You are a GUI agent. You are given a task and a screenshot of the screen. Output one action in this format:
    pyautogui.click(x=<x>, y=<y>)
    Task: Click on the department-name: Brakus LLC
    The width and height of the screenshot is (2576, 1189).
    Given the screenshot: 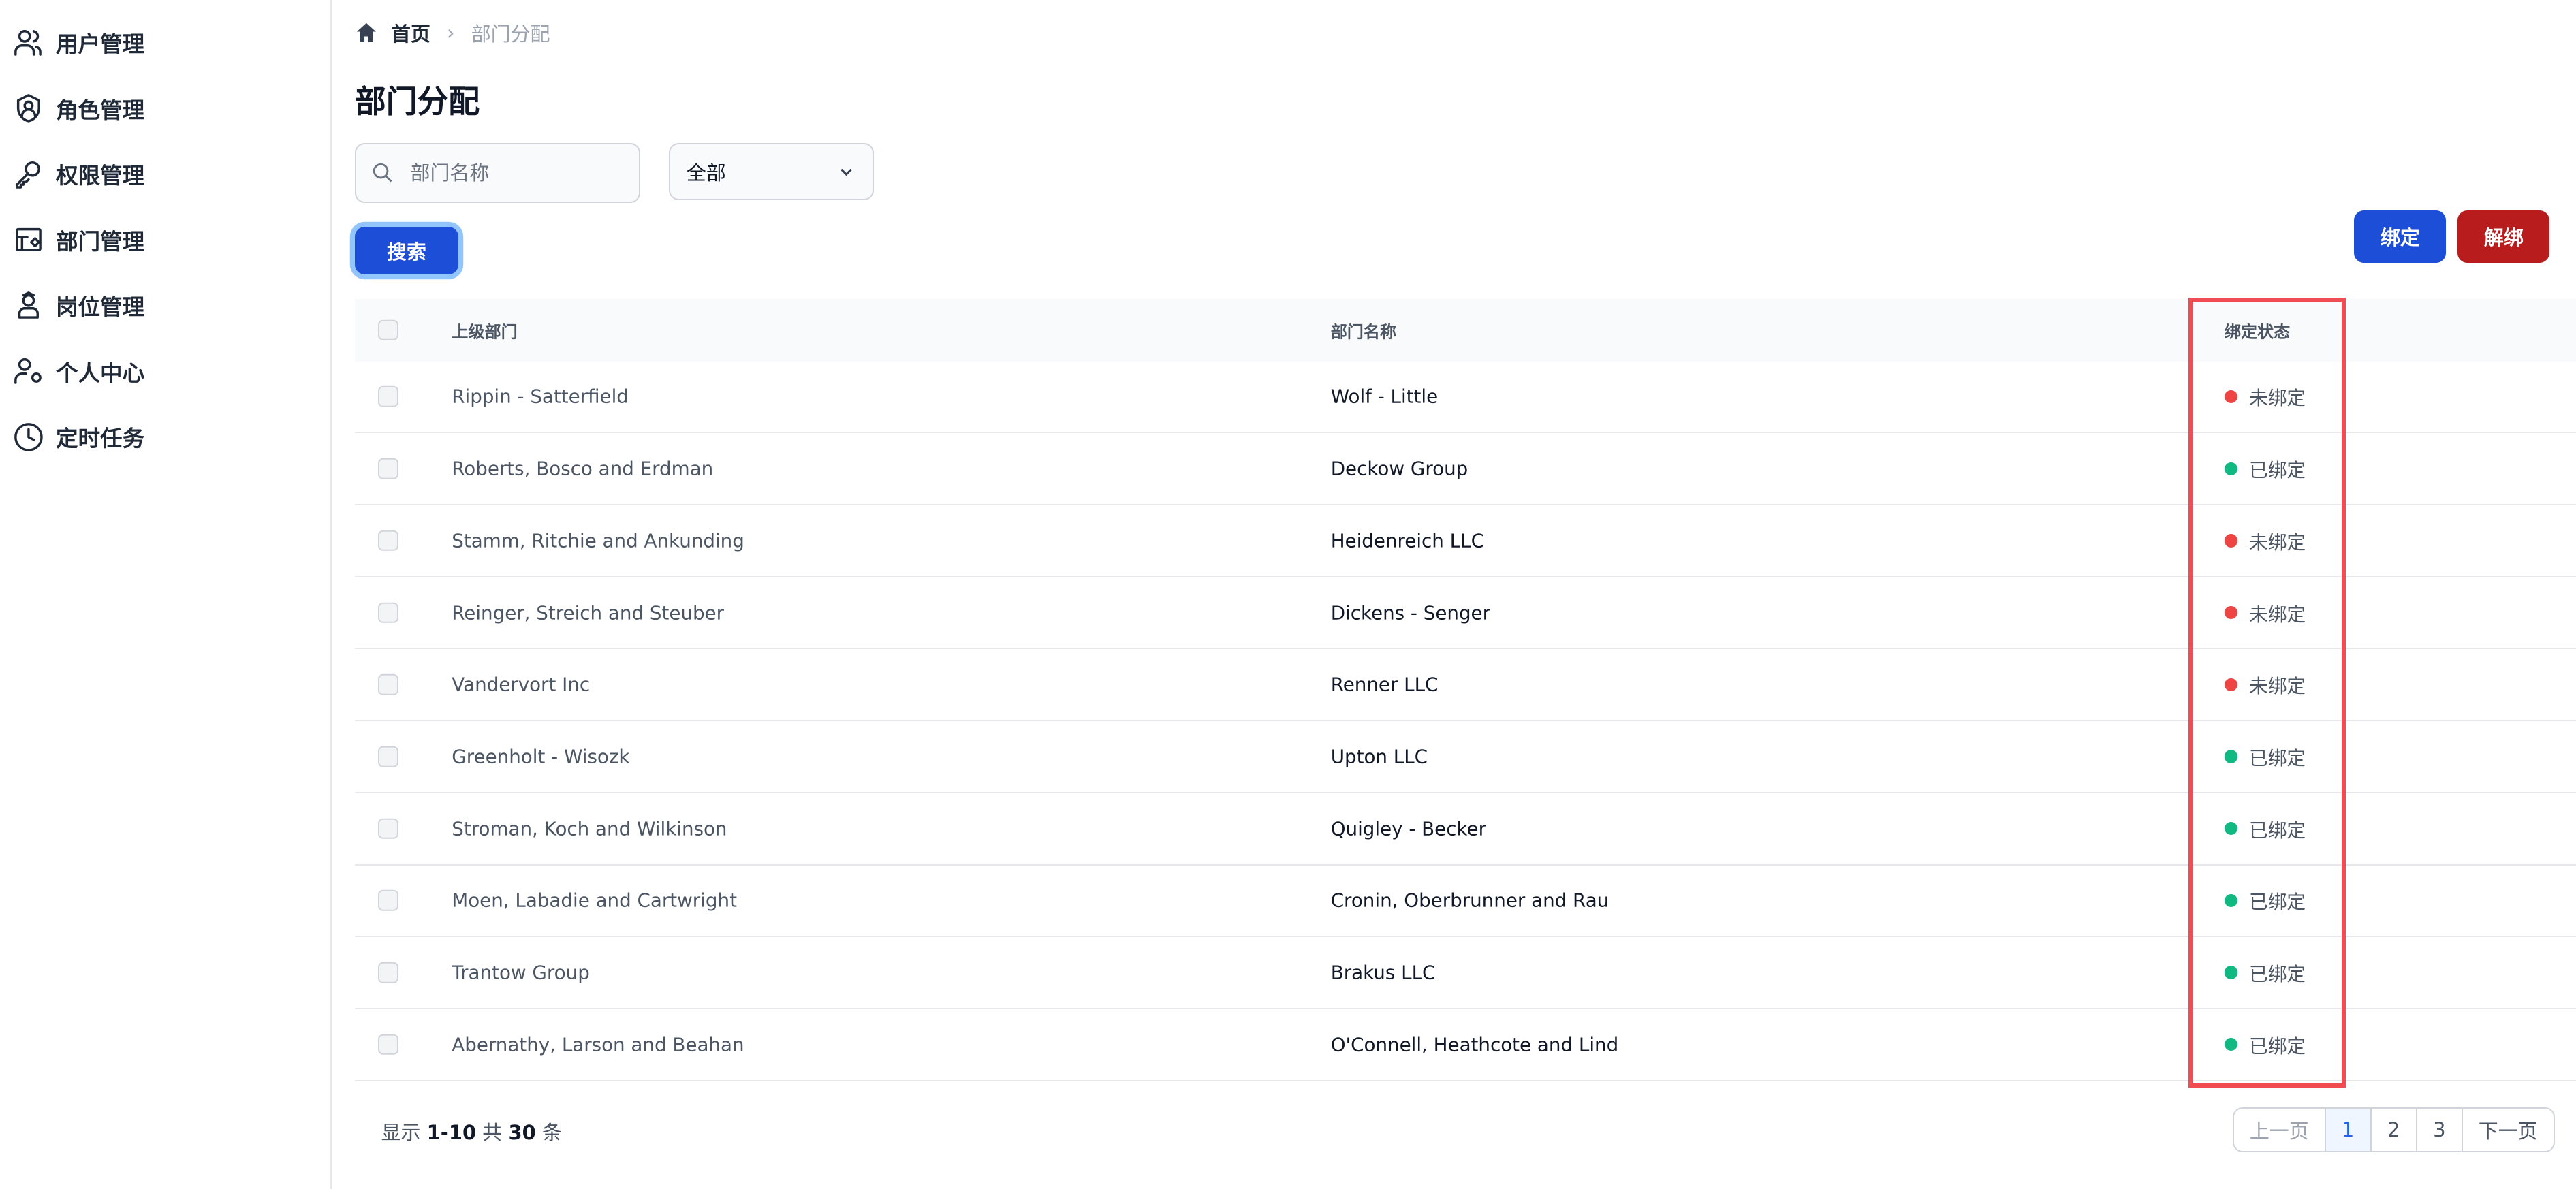 What is the action you would take?
    pyautogui.click(x=1383, y=973)
    